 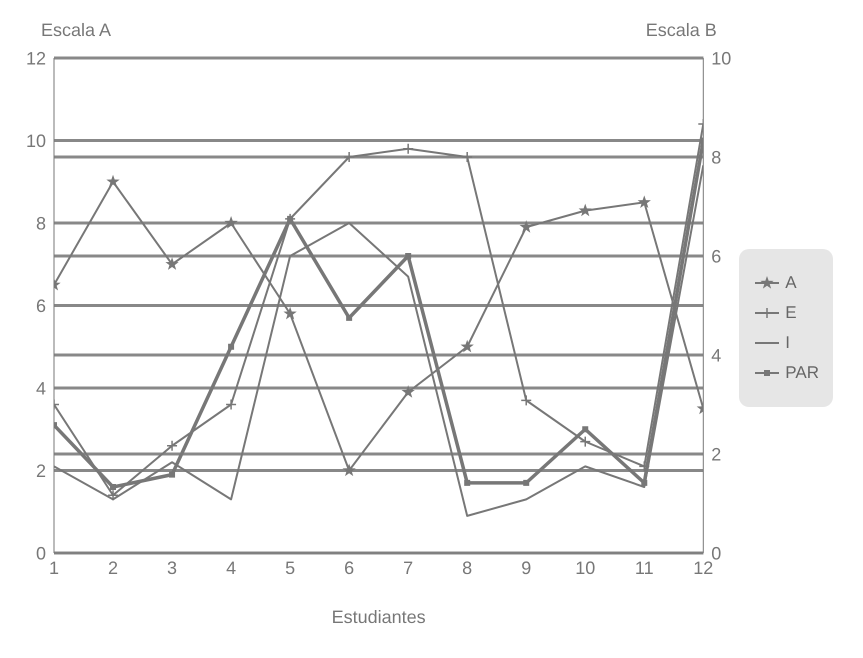 What do you see at coordinates (526, 568) in the screenshot?
I see `x-tick-label: 9` at bounding box center [526, 568].